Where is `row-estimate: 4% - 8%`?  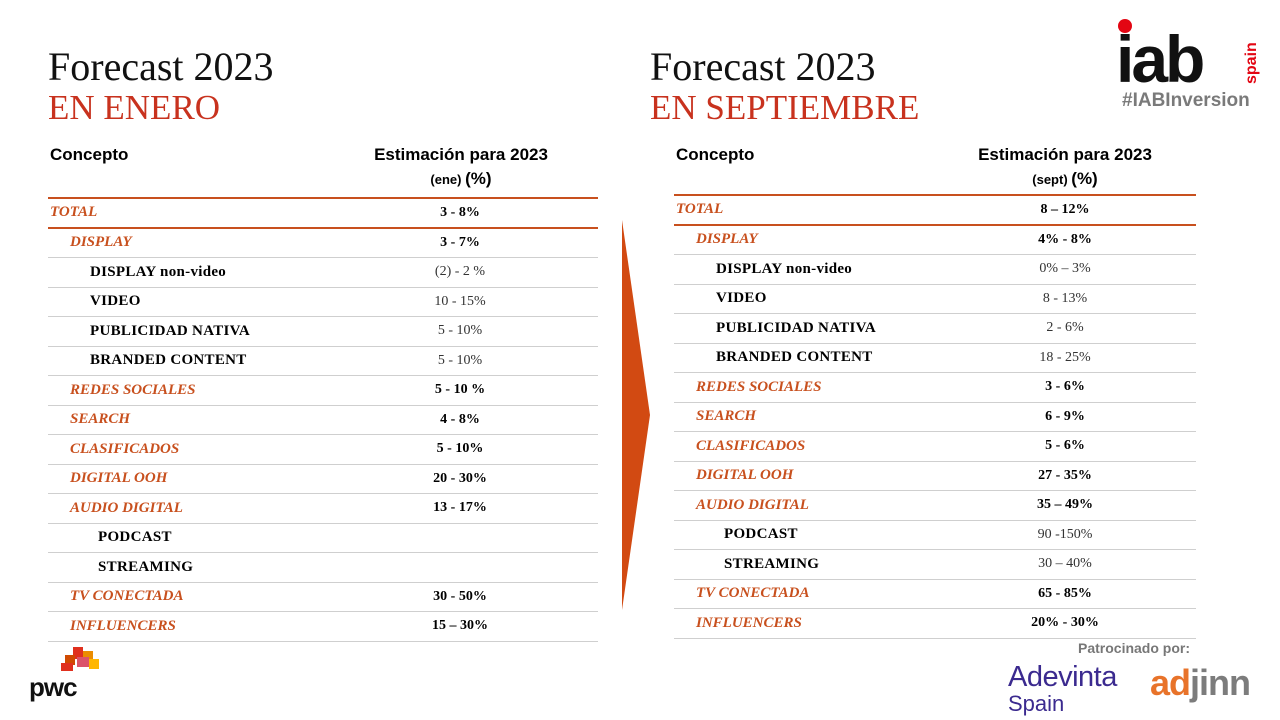 row-estimate: 4% - 8% is located at coordinates (1065, 239).